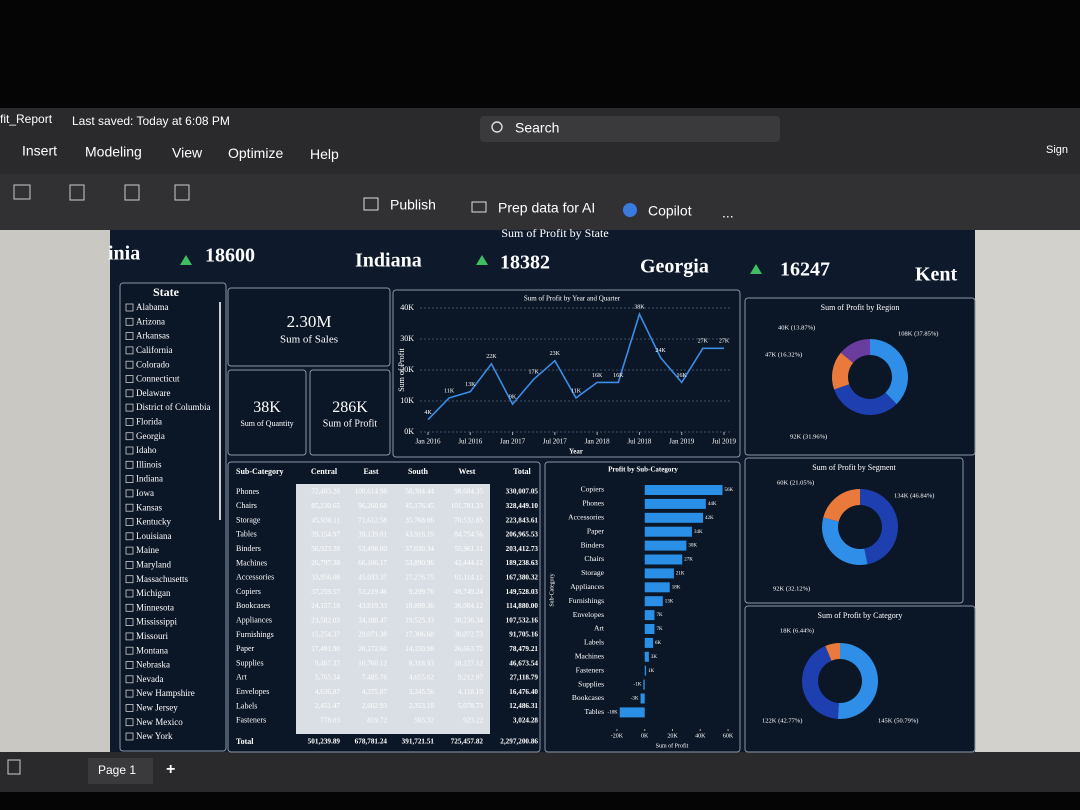 This screenshot has height=810, width=1080. What do you see at coordinates (22, 192) in the screenshot?
I see `save-icon` at bounding box center [22, 192].